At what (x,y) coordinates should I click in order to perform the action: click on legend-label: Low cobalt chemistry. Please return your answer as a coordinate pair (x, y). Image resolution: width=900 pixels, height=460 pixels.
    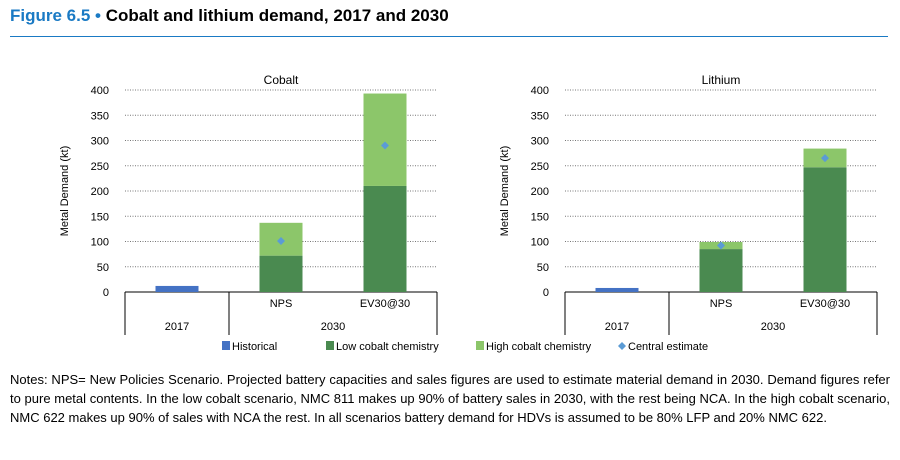
    Looking at the image, I should click on (387, 347).